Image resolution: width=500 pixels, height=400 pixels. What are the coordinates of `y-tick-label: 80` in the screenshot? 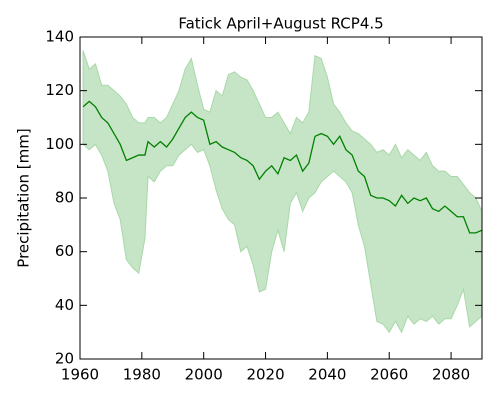 It's located at (64, 198).